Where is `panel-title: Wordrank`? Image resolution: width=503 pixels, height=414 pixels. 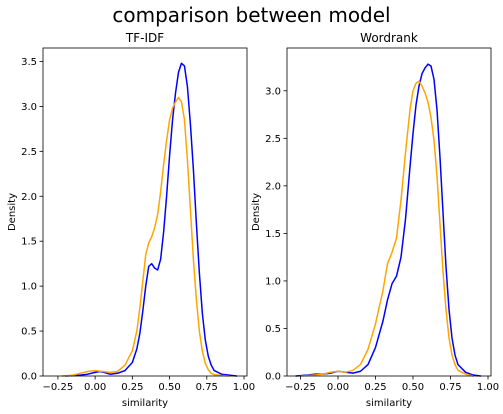 panel-title: Wordrank is located at coordinates (389, 38).